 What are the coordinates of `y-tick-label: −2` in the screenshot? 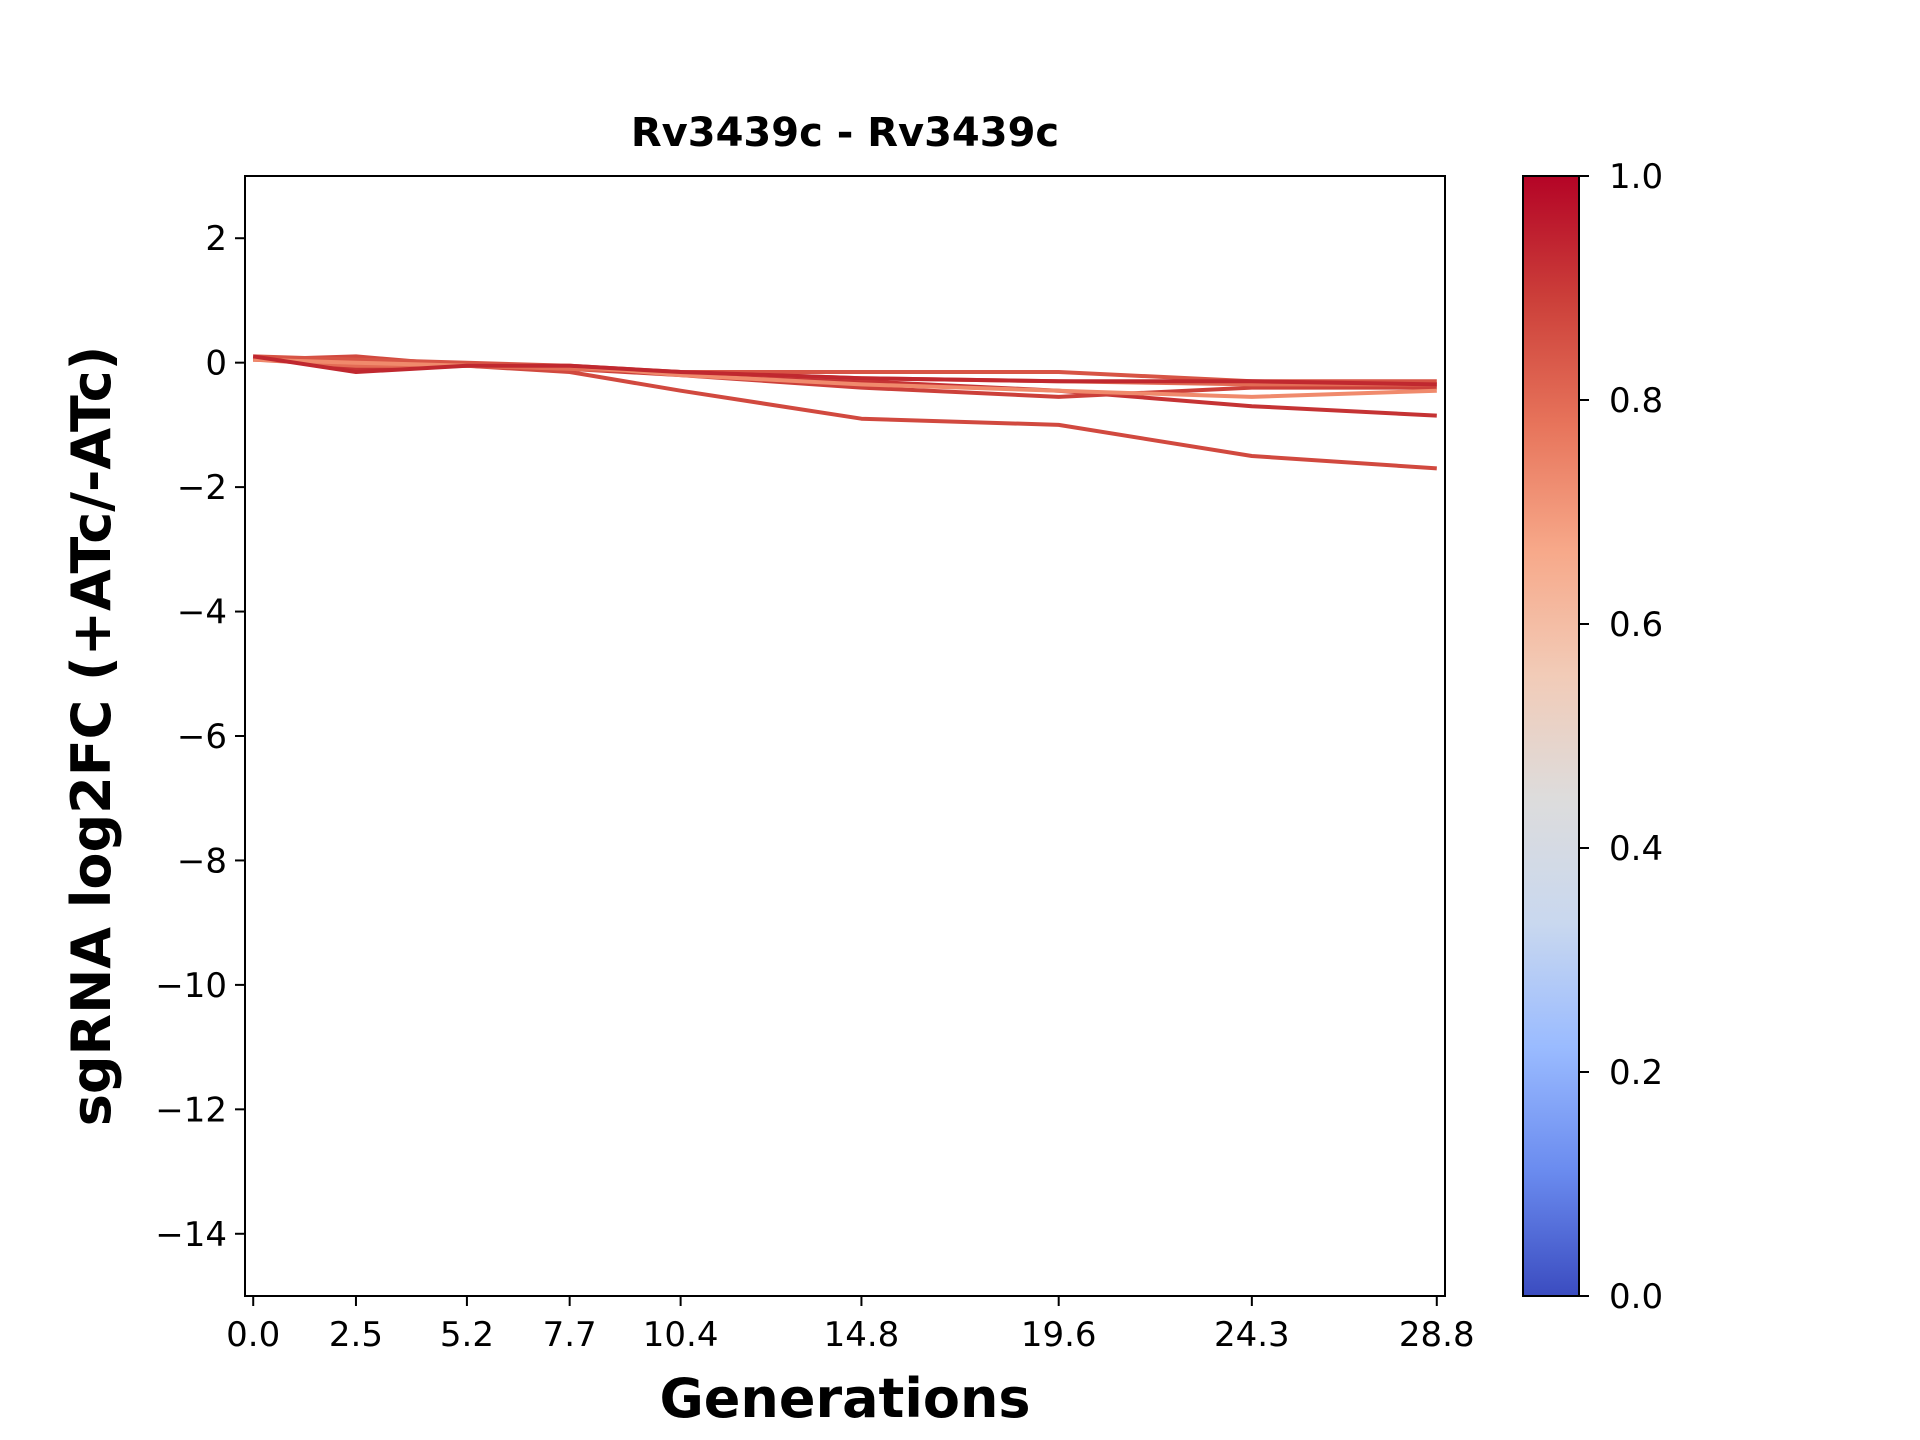 It's located at (202, 488).